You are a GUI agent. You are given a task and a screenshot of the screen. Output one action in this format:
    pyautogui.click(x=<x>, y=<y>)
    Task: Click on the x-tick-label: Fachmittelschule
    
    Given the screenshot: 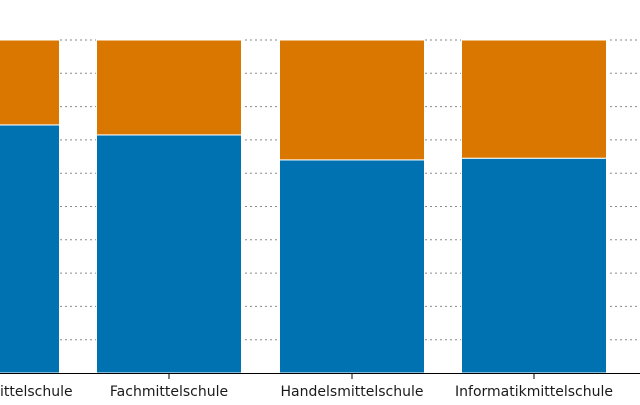 What is the action you would take?
    pyautogui.click(x=169, y=392)
    